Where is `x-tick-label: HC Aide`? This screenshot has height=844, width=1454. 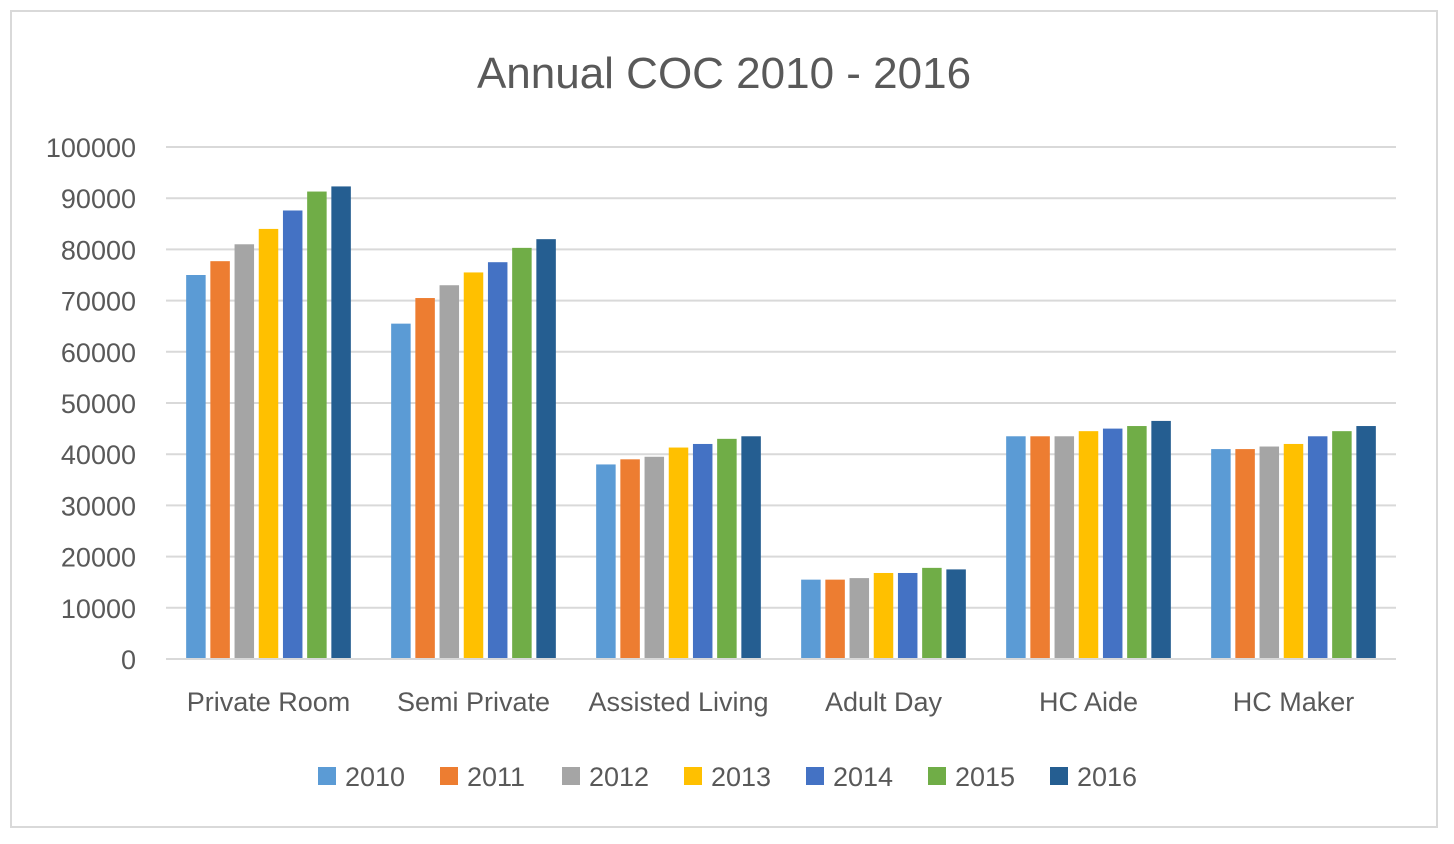
x-tick-label: HC Aide is located at coordinates (1088, 702).